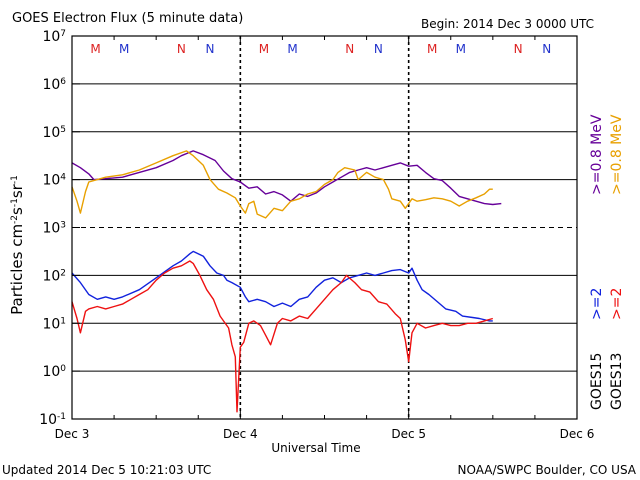 The image size is (640, 480). Describe the element at coordinates (597, 381) in the screenshot. I see `series-label-4: GOES15` at that location.